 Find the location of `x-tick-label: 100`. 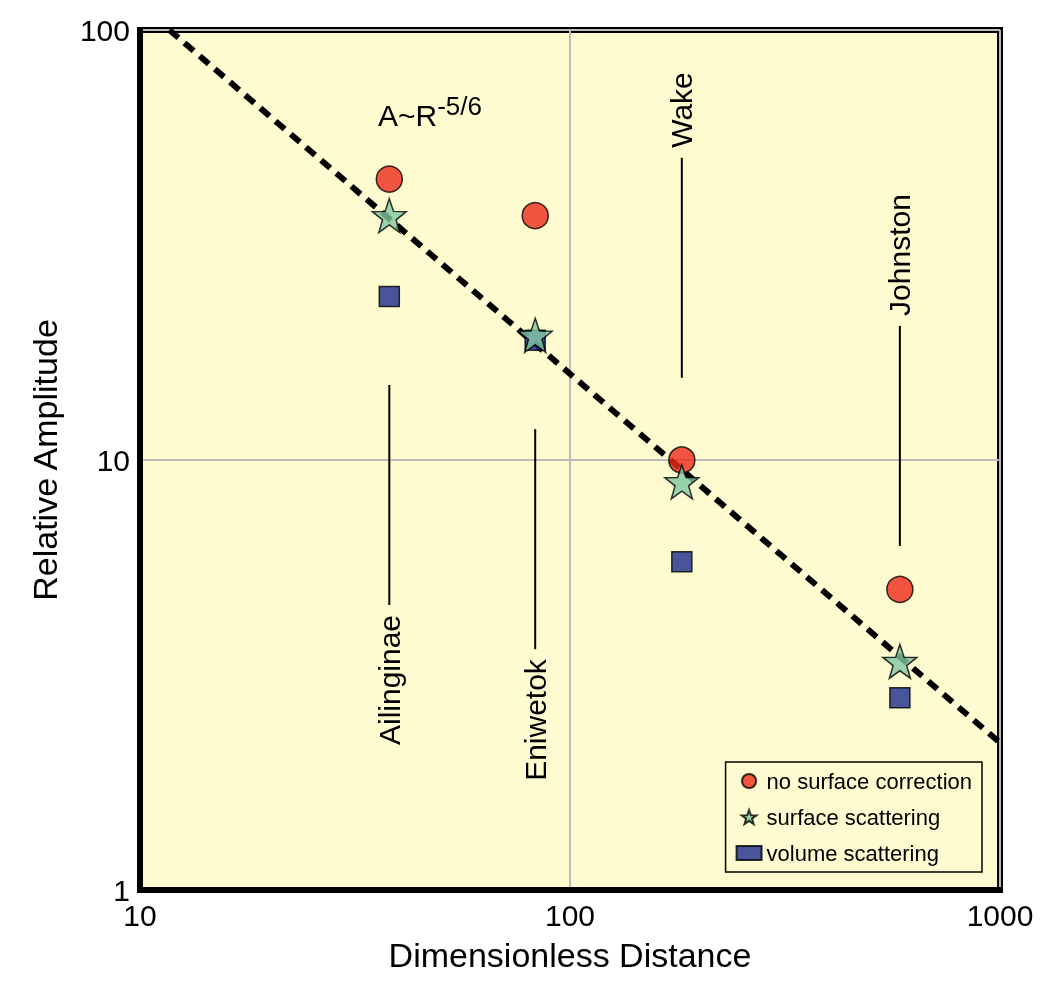

x-tick-label: 100 is located at coordinates (570, 915).